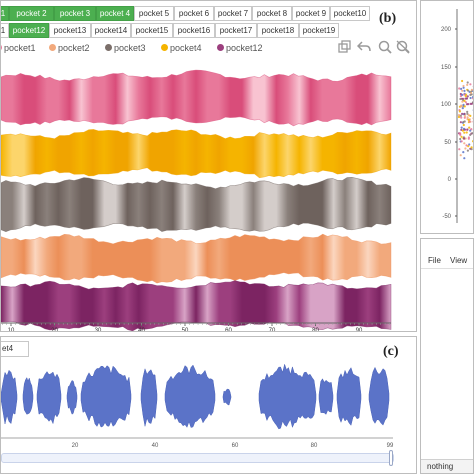 This screenshot has width=474, height=474. Describe the element at coordinates (115, 13) in the screenshot. I see `tab-pocket-4: pocket 4` at that location.